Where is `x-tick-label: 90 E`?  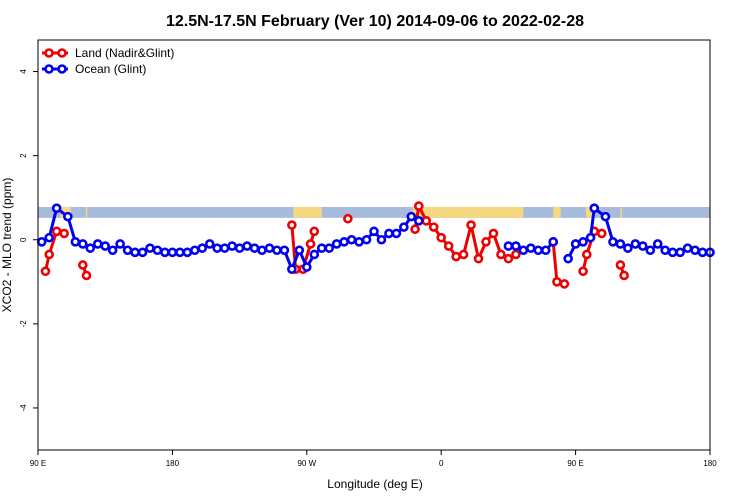 x-tick-label: 90 E is located at coordinates (38, 463).